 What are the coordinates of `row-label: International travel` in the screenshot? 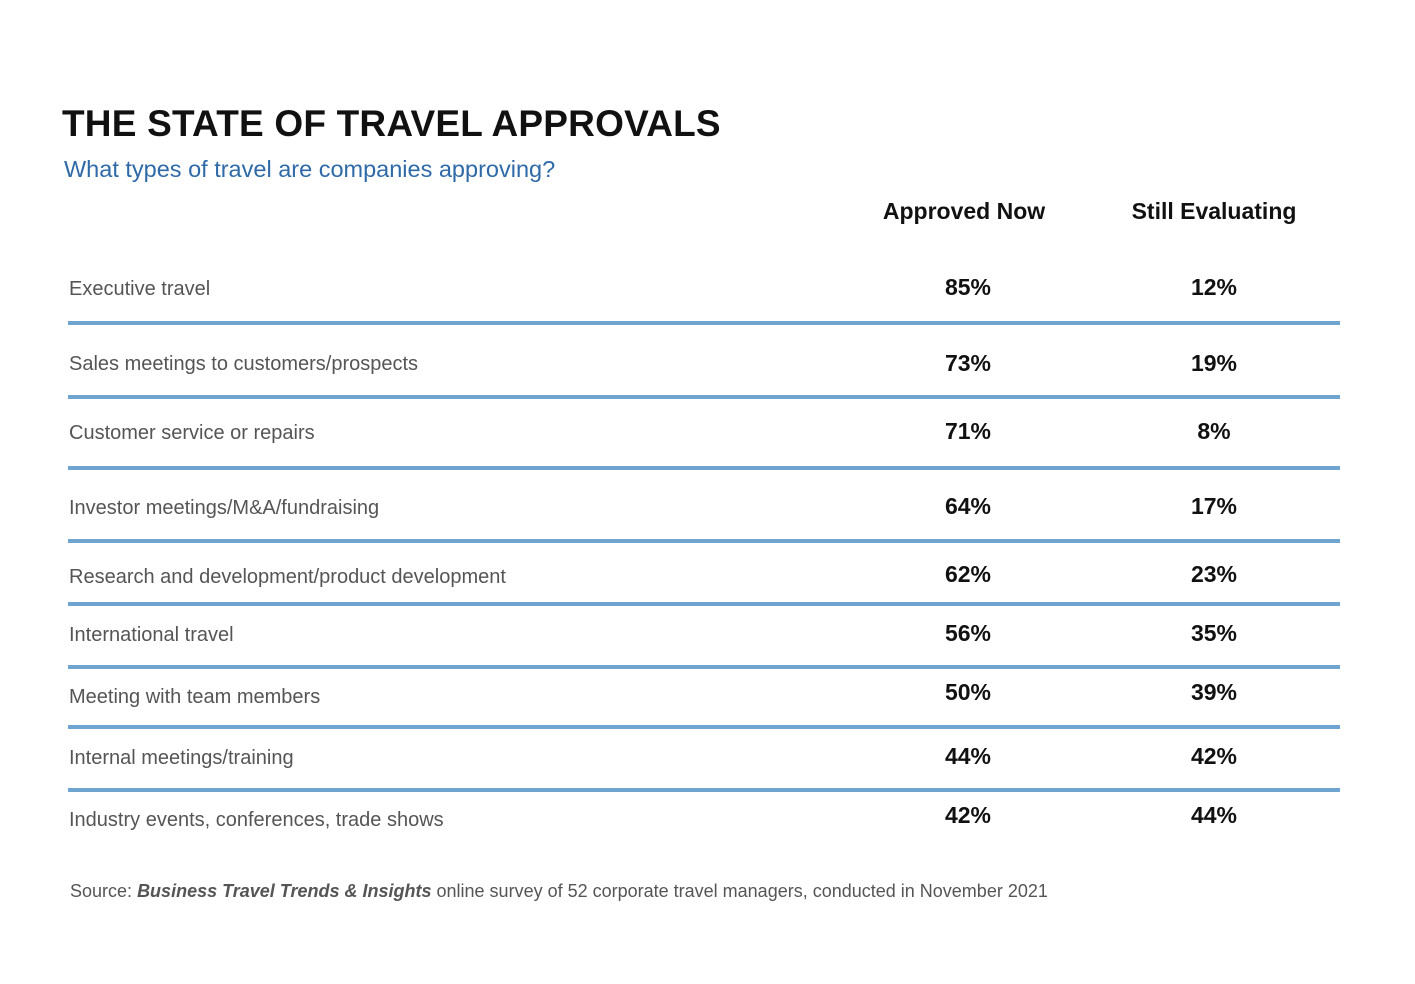 It's located at (151, 635).